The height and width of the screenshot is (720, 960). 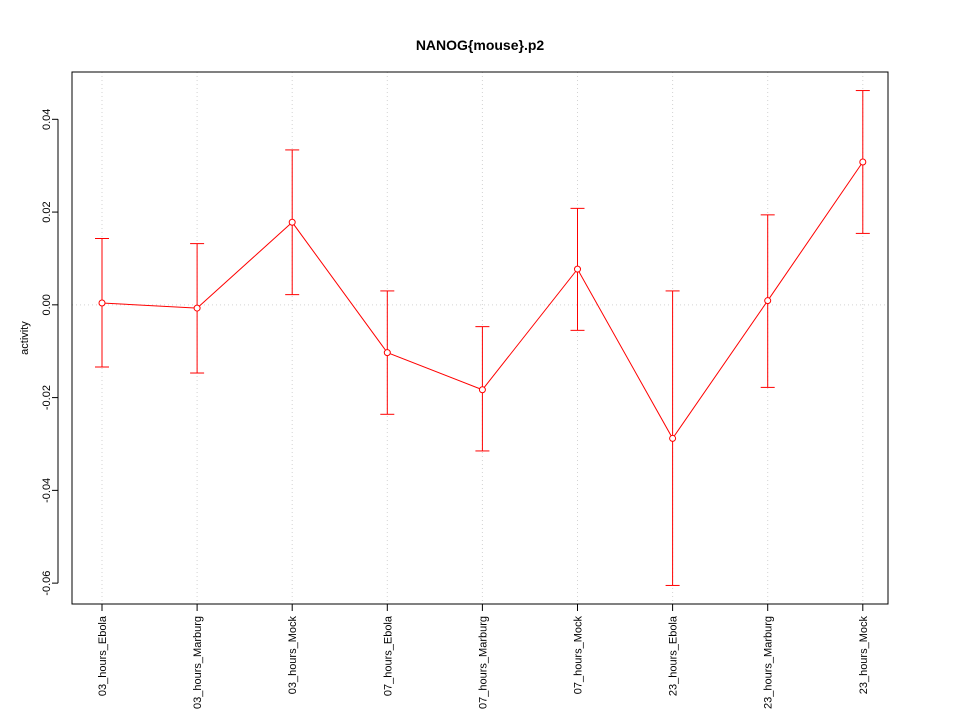 I want to click on y-tick-label: 0.04, so click(x=47, y=119).